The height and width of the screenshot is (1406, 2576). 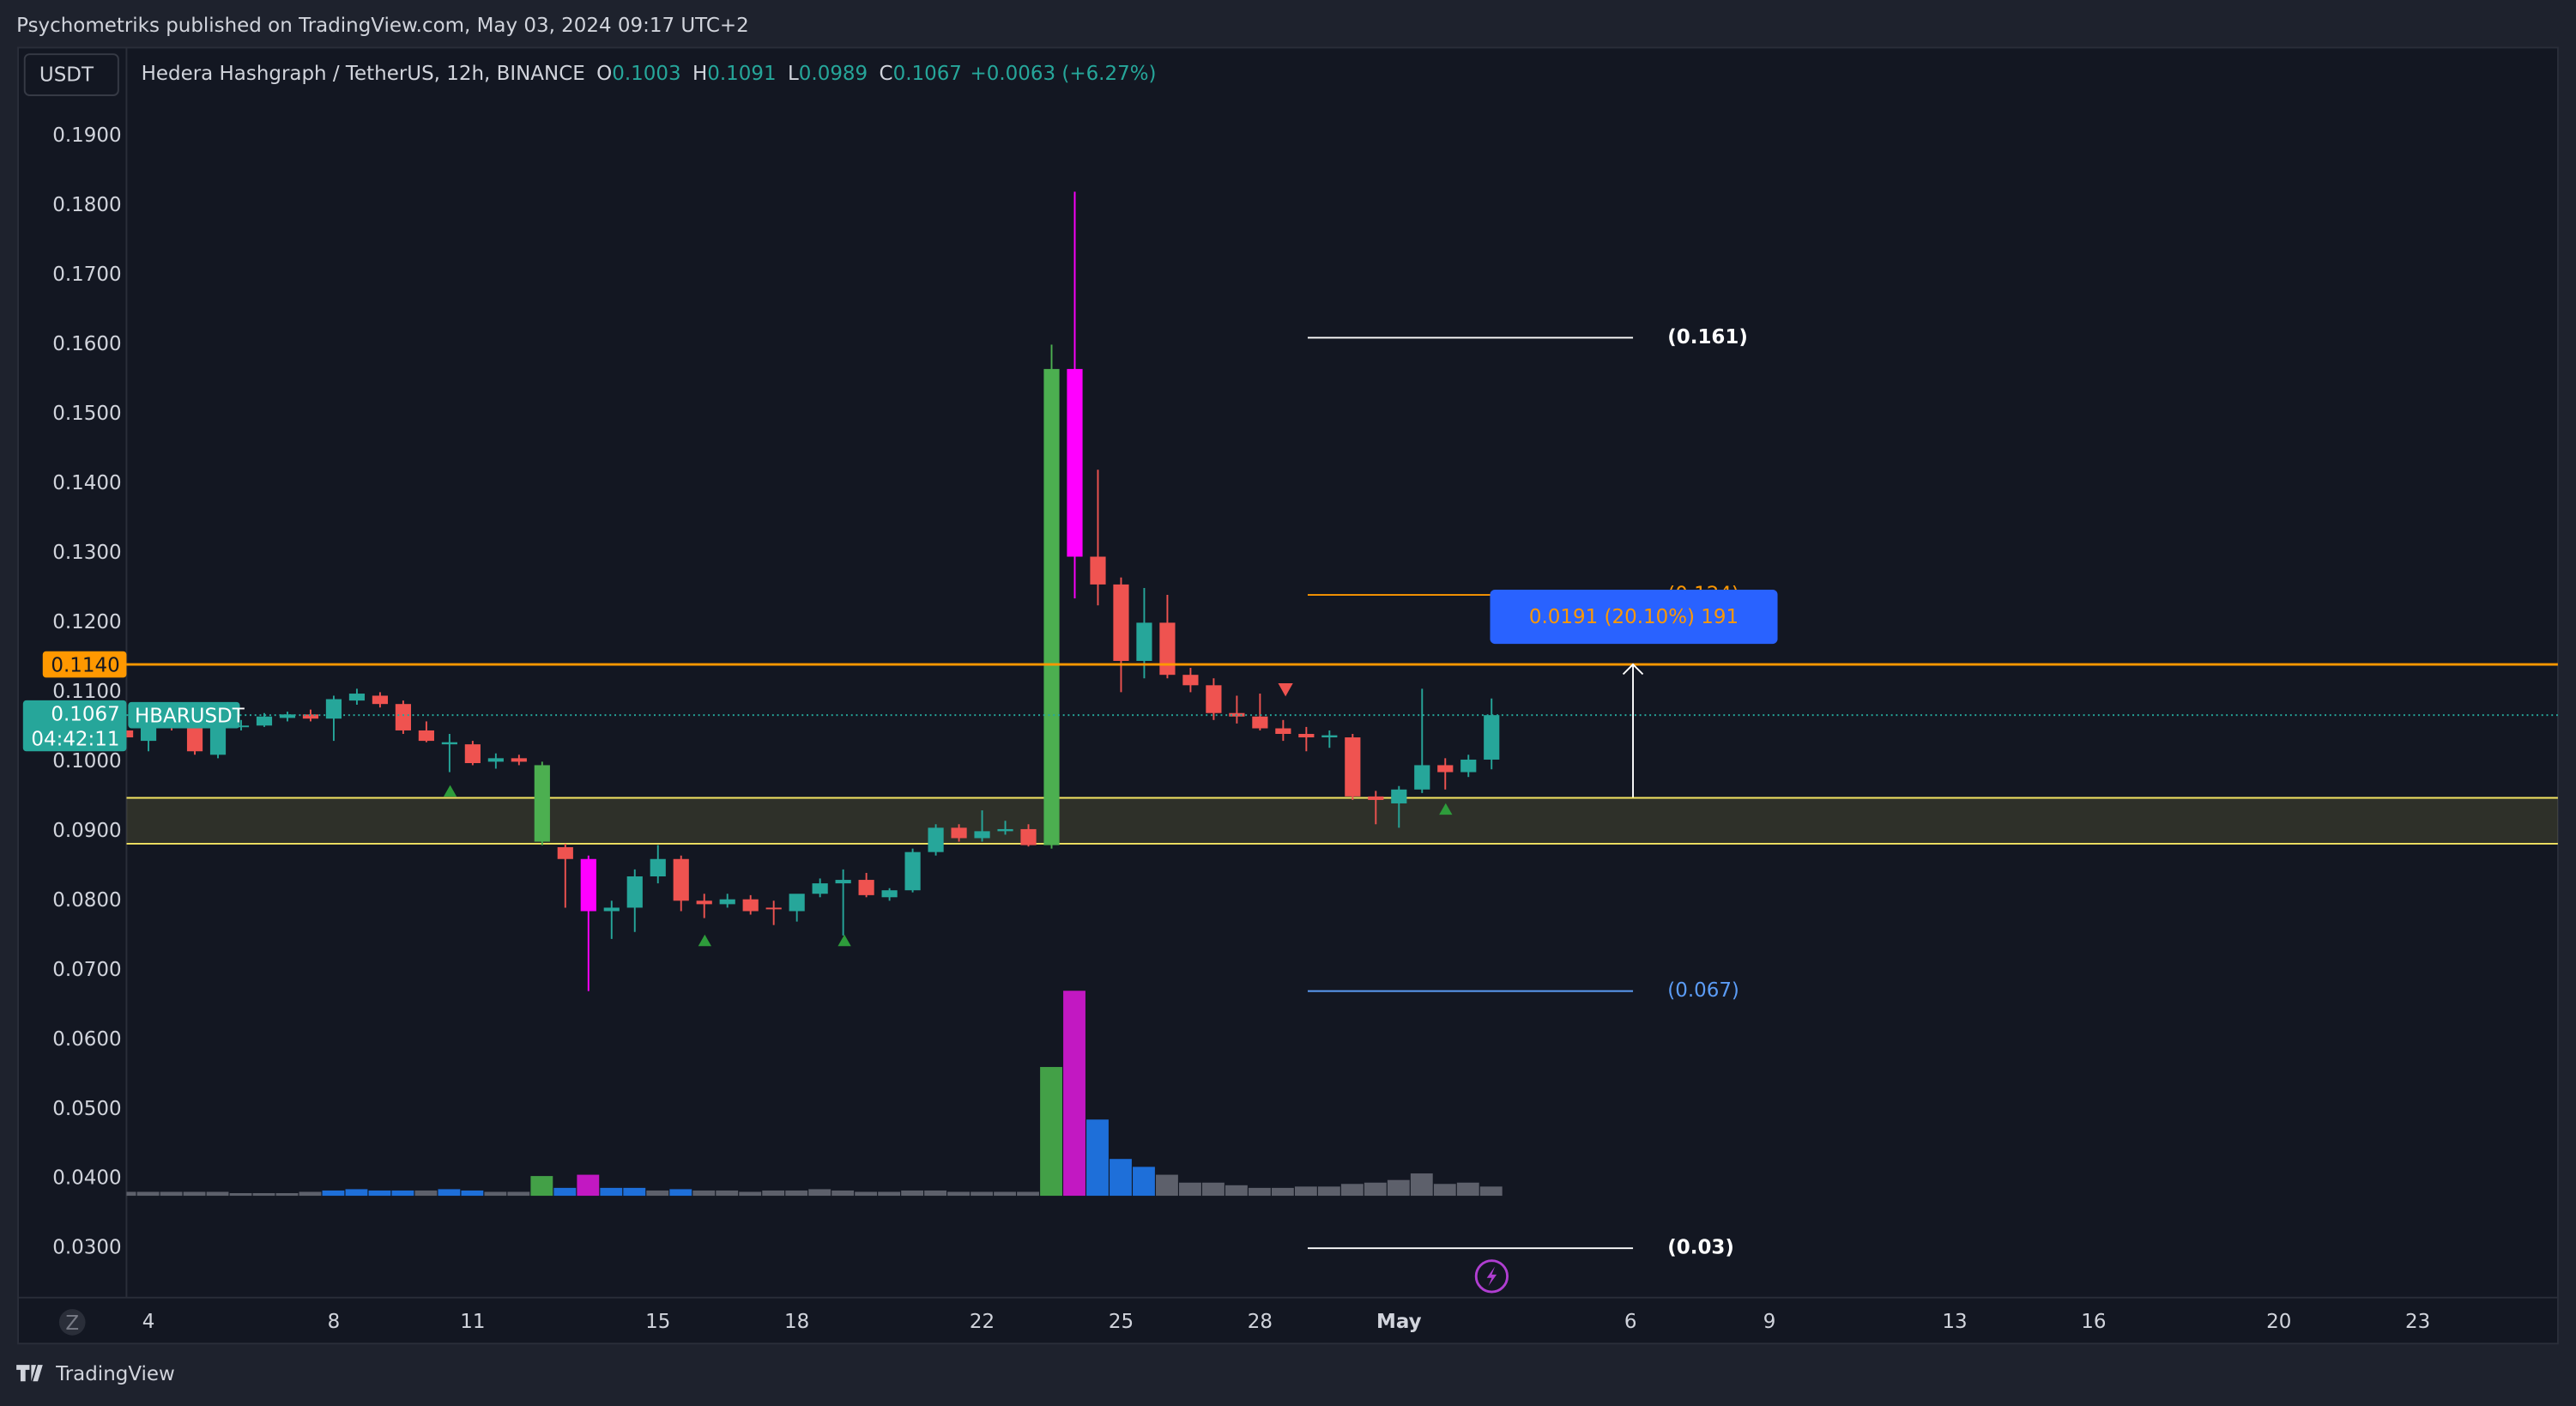 I want to click on alert-price-box, so click(x=84, y=664).